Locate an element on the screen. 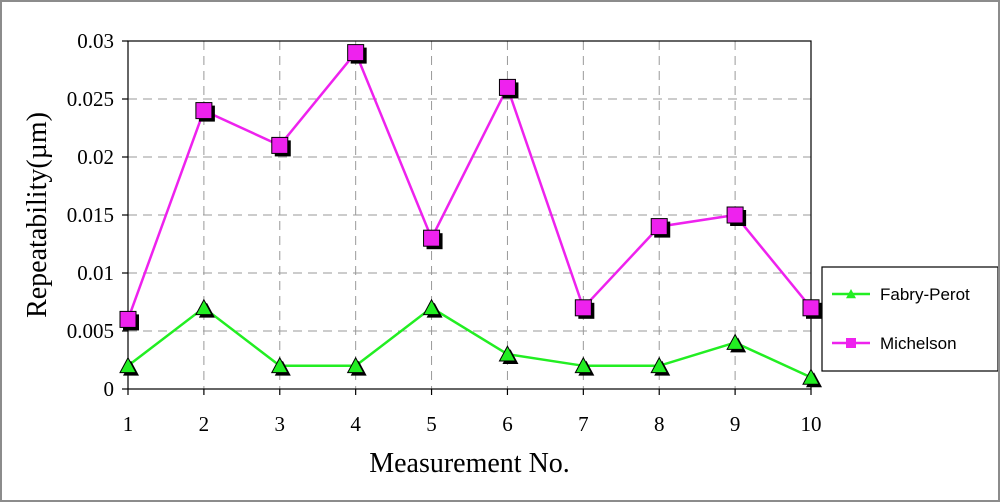  y-tick-label: 0 is located at coordinates (109, 389).